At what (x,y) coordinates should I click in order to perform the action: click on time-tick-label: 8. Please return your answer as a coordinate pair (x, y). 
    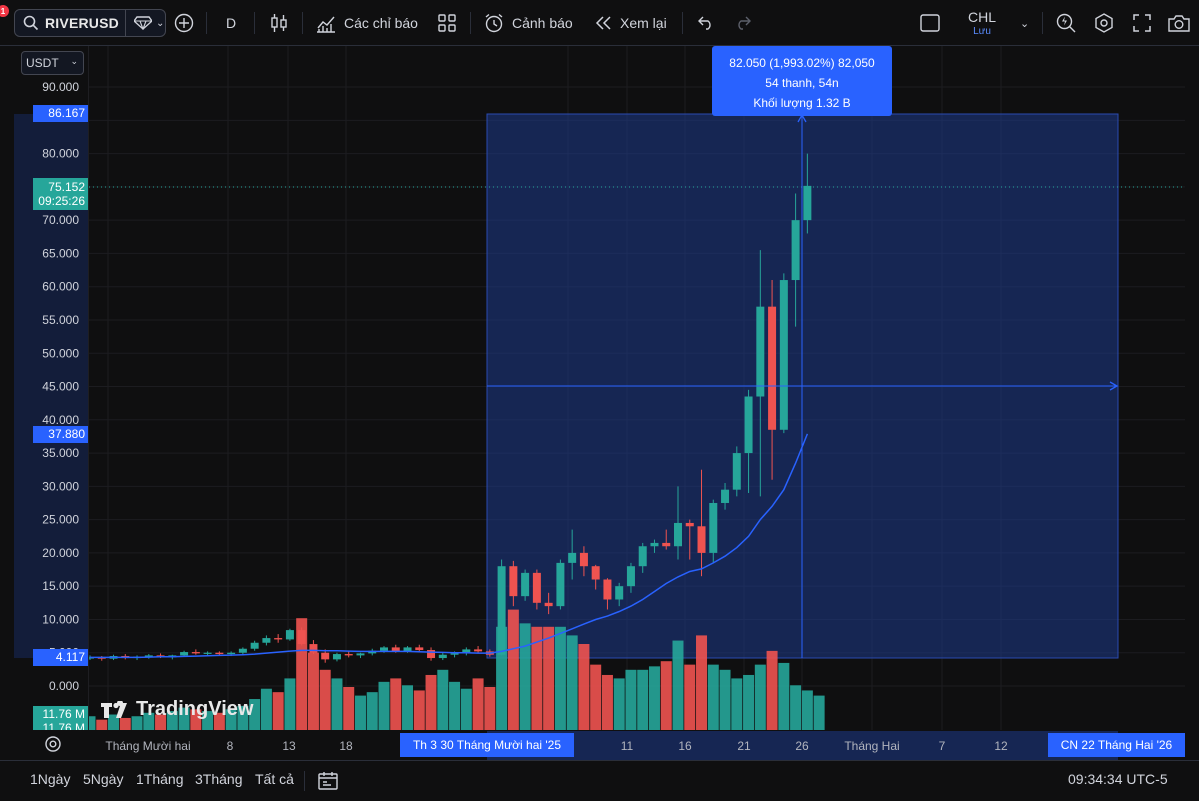
    Looking at the image, I should click on (230, 746).